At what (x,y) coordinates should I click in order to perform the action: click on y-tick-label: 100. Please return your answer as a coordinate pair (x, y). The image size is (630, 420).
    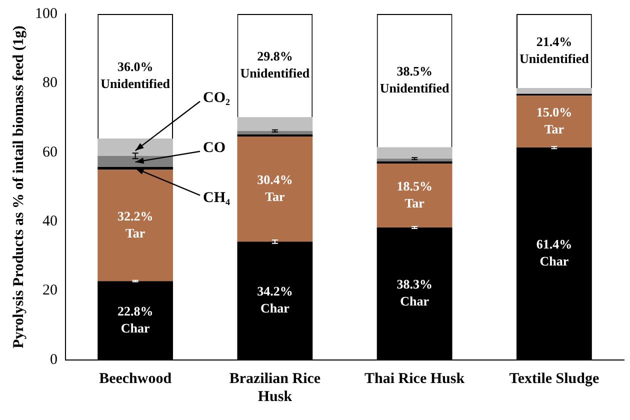
    Looking at the image, I should click on (46, 14).